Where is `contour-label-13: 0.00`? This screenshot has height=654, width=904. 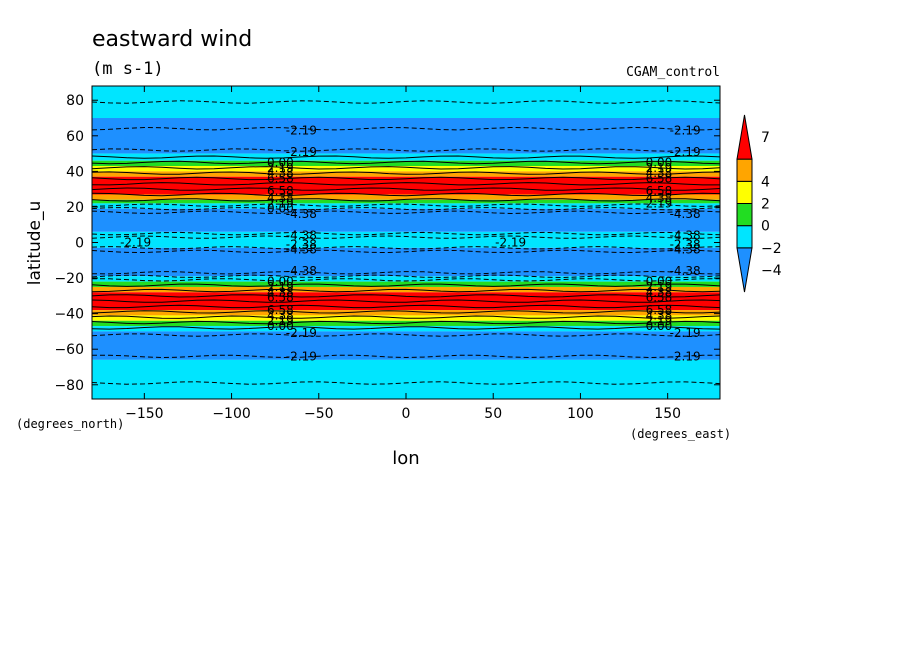
contour-label-13: 0.00 is located at coordinates (659, 162).